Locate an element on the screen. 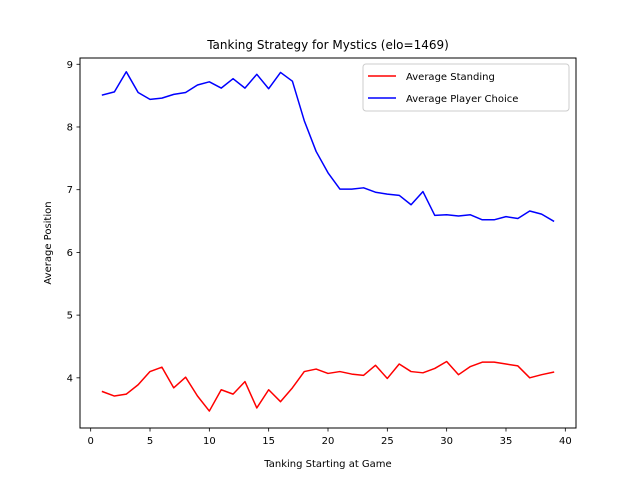 This screenshot has width=640, height=480. y-tick-label: 8 is located at coordinates (70, 127).